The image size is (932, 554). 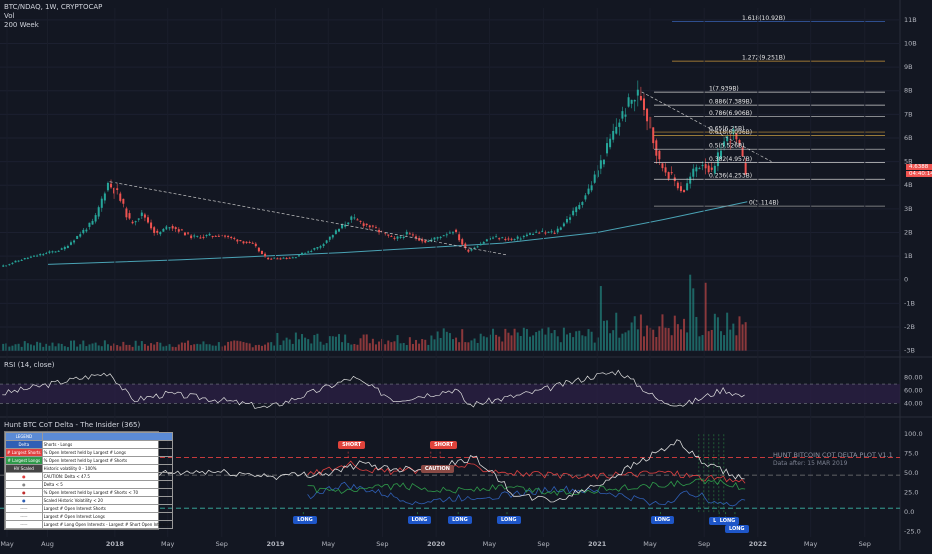 I want to click on price-tick-label: 6B, so click(x=908, y=138).